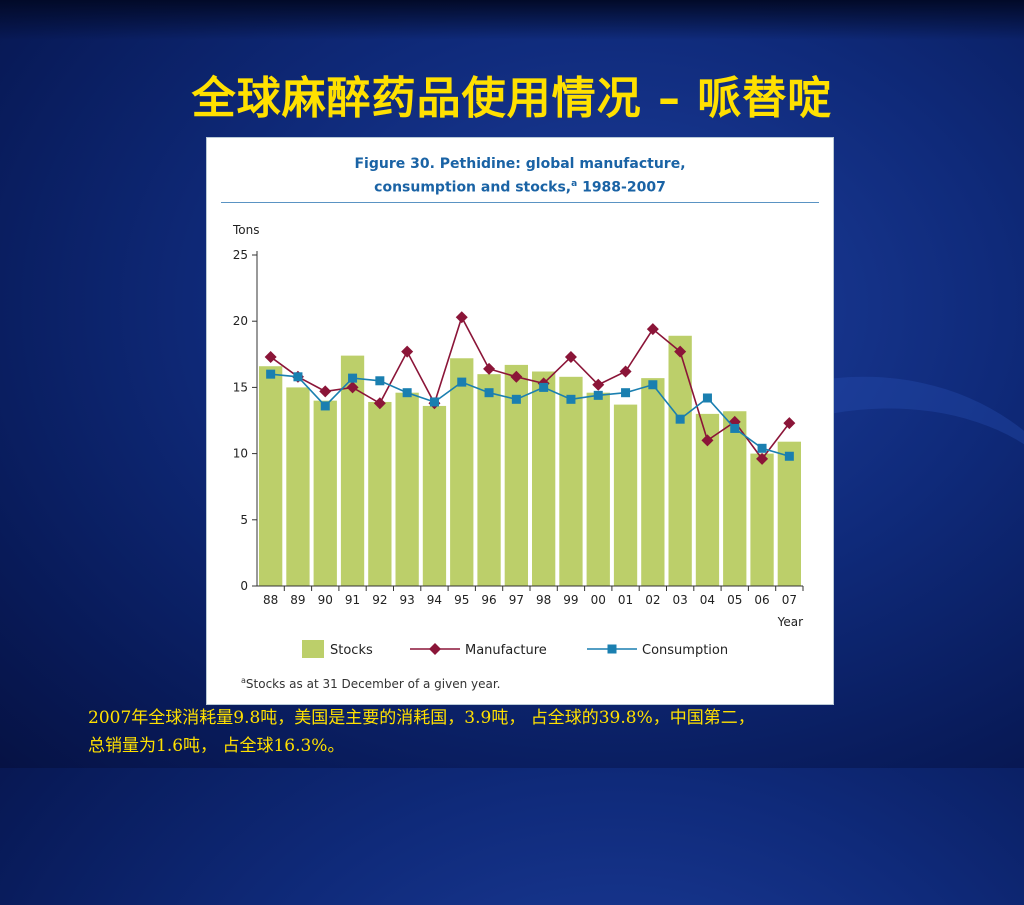 The image size is (1024, 905). I want to click on y-tick-label-5: 5, so click(244, 520).